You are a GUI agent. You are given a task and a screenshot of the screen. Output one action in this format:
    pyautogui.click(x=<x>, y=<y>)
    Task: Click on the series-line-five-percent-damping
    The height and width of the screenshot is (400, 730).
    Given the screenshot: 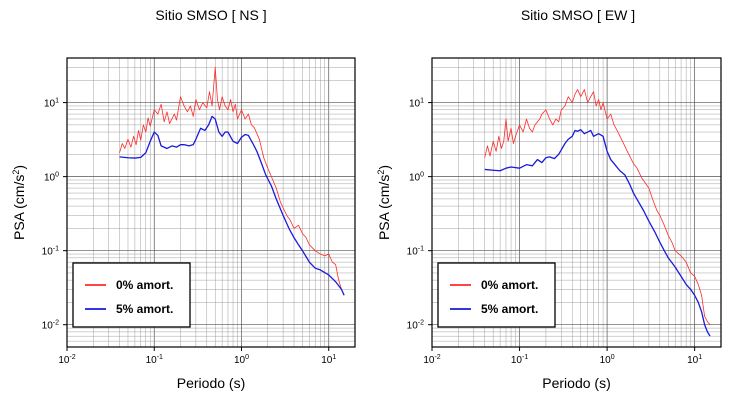 What is the action you would take?
    pyautogui.click(x=232, y=205)
    